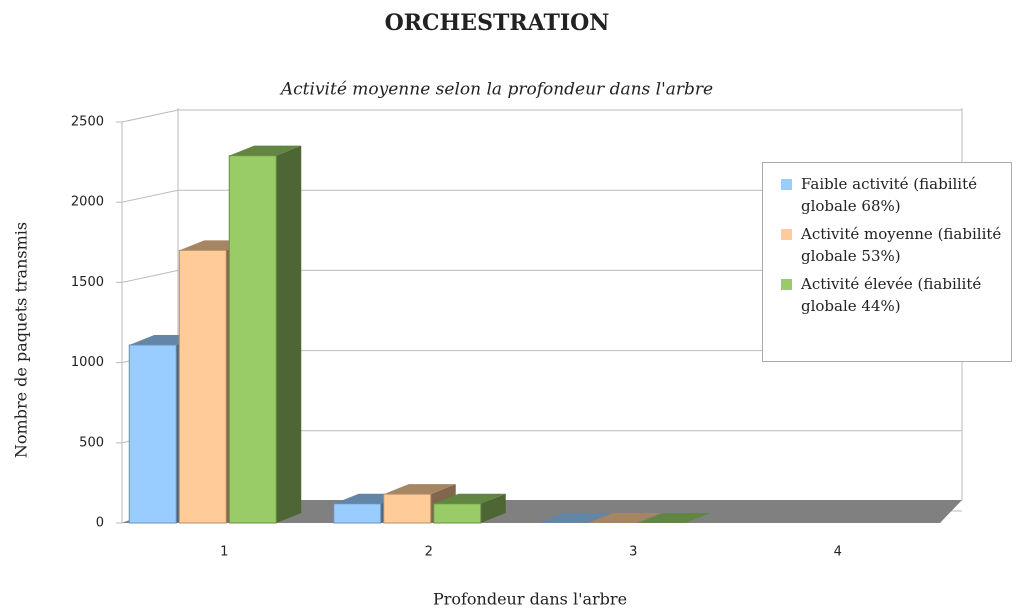 The width and height of the screenshot is (1031, 612). I want to click on x-tick-label: 2, so click(429, 552).